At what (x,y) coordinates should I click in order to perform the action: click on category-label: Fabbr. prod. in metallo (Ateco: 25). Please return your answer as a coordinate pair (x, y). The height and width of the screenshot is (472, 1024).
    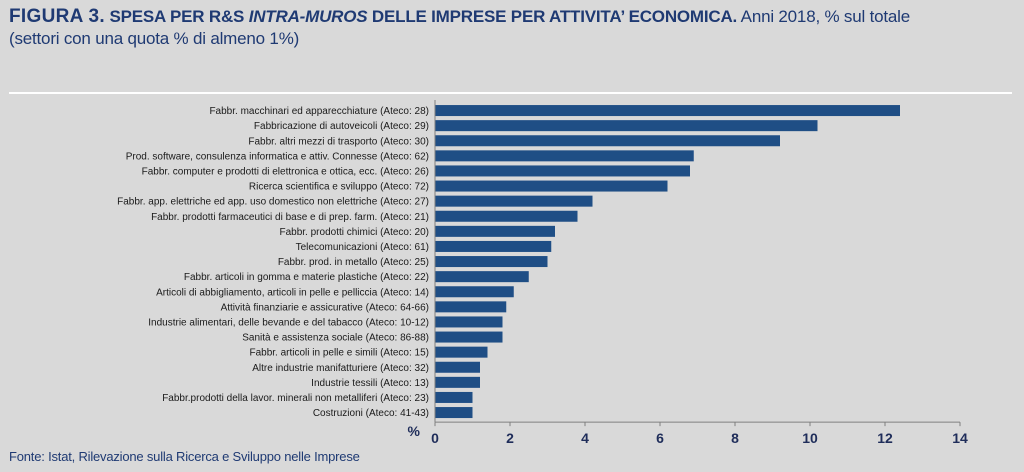
    Looking at the image, I should click on (353, 262).